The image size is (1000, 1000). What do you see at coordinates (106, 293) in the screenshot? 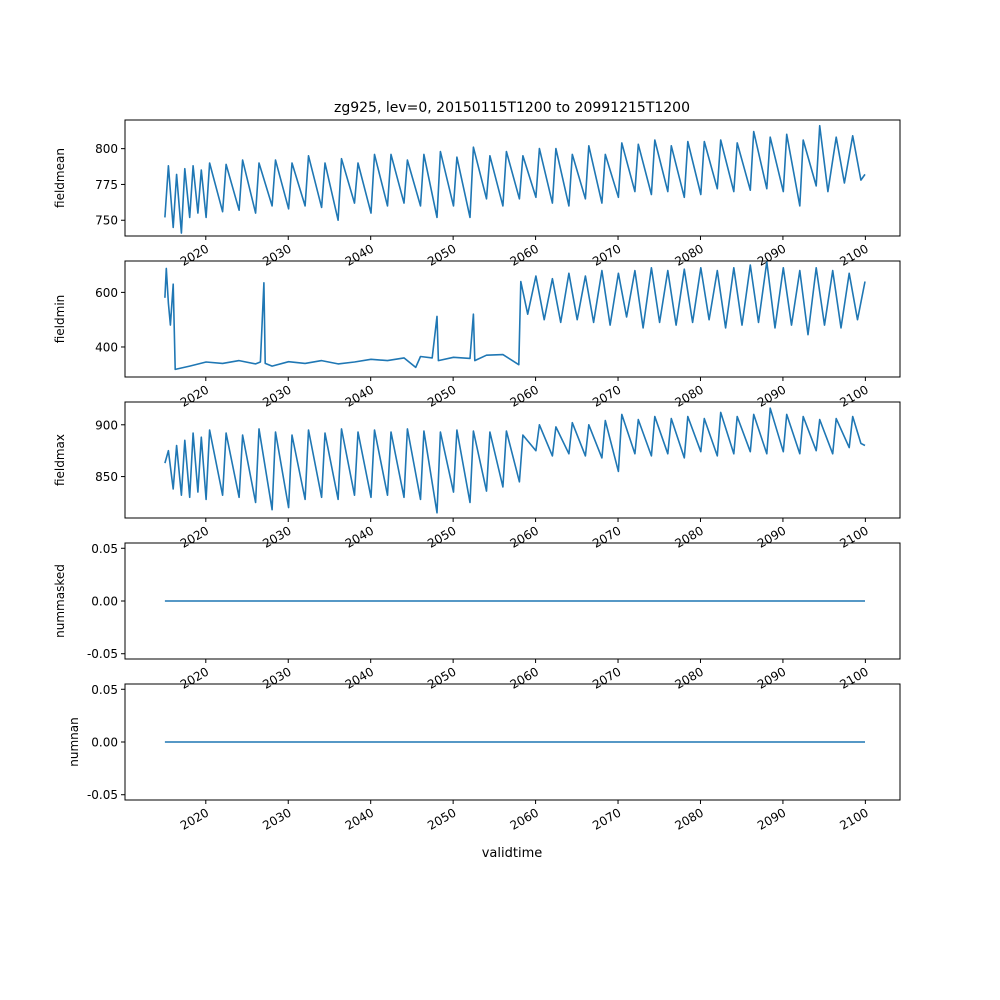
I see `y-tick-label: 600` at bounding box center [106, 293].